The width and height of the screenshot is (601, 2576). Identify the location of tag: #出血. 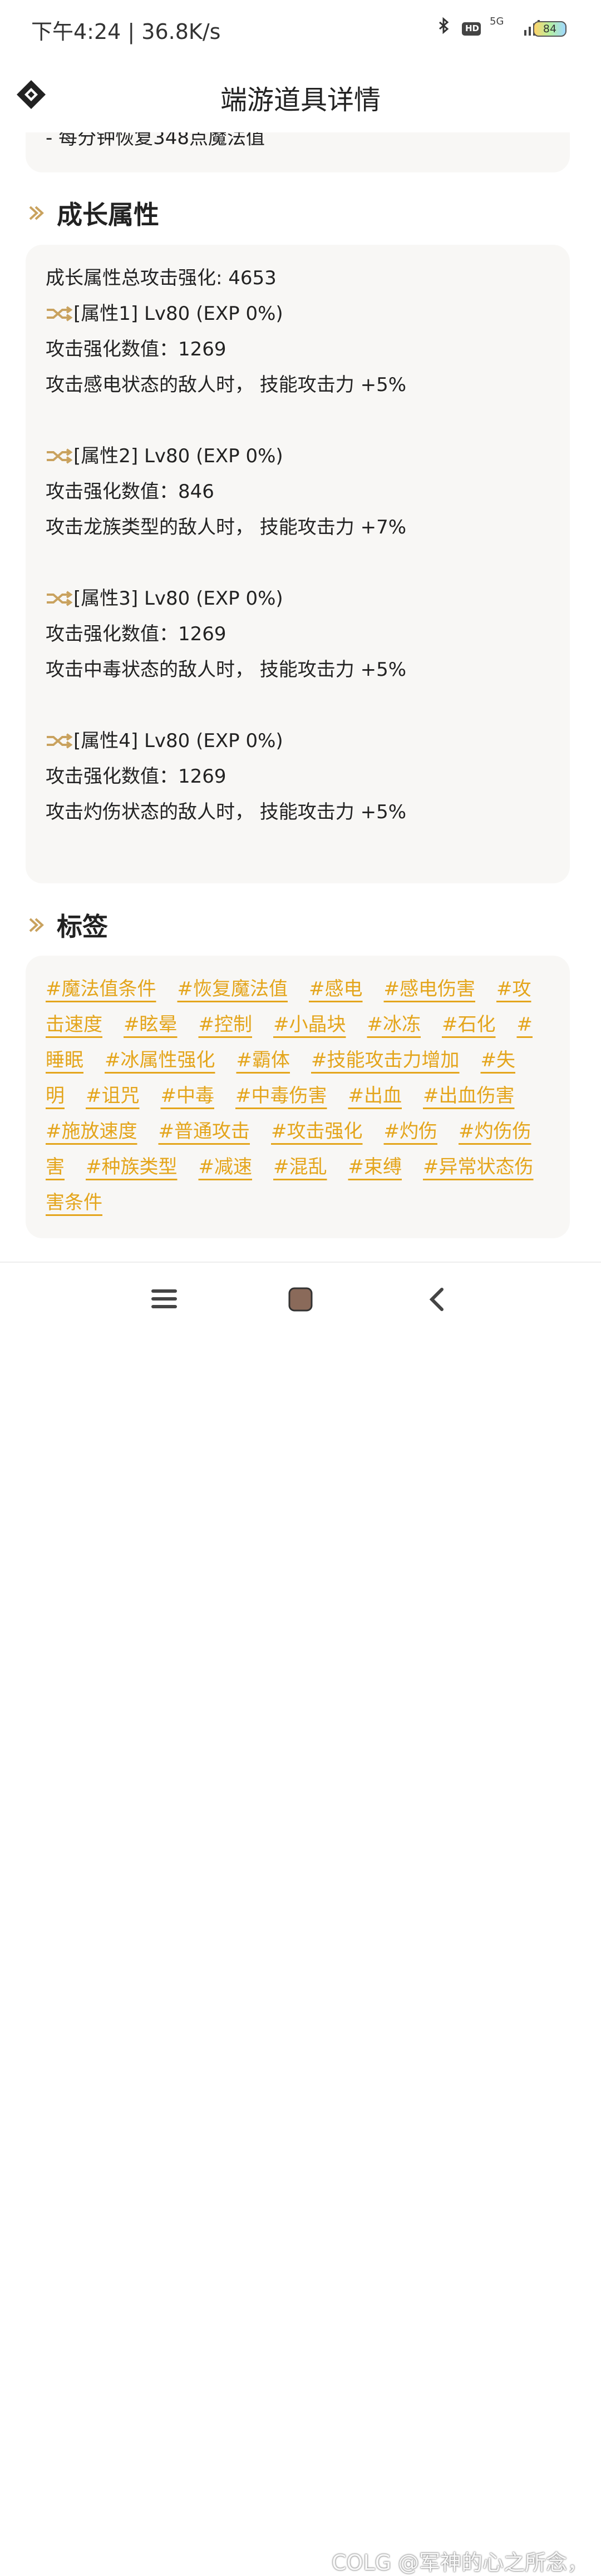
(375, 1096).